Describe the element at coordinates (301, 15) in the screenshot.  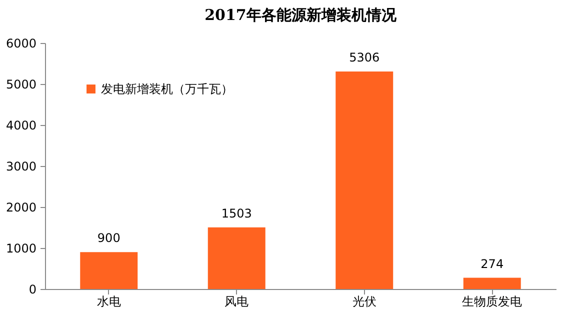
I see `chart-title: 2017年各能源新增装机情况` at that location.